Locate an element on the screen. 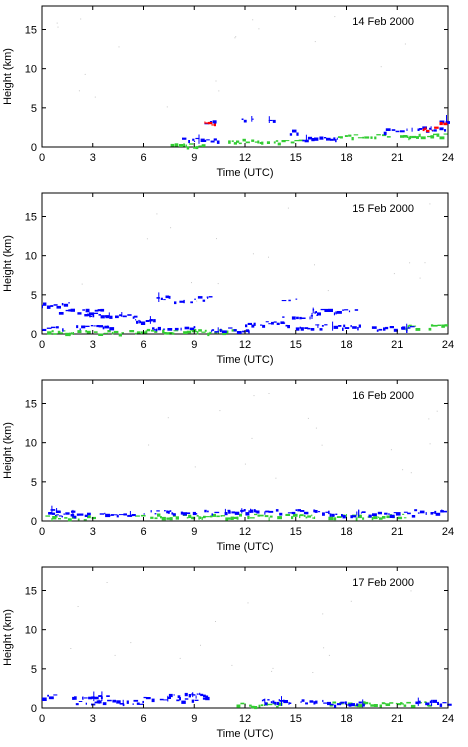  x-tick-label: 3 is located at coordinates (93, 719).